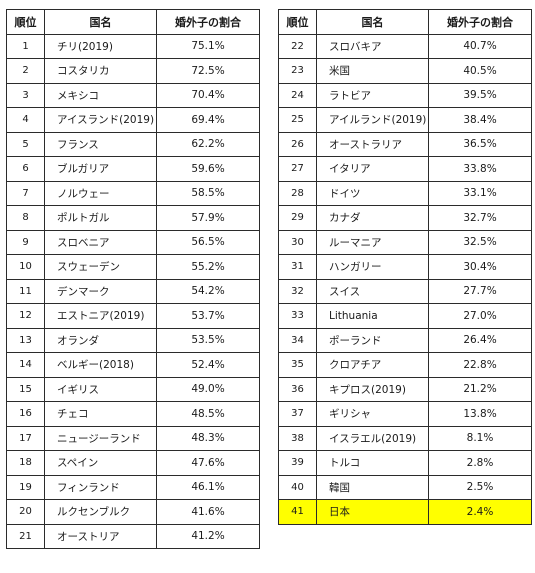 This screenshot has width=535, height=573. Describe the element at coordinates (25, 389) in the screenshot. I see `rank-cell: 15` at that location.